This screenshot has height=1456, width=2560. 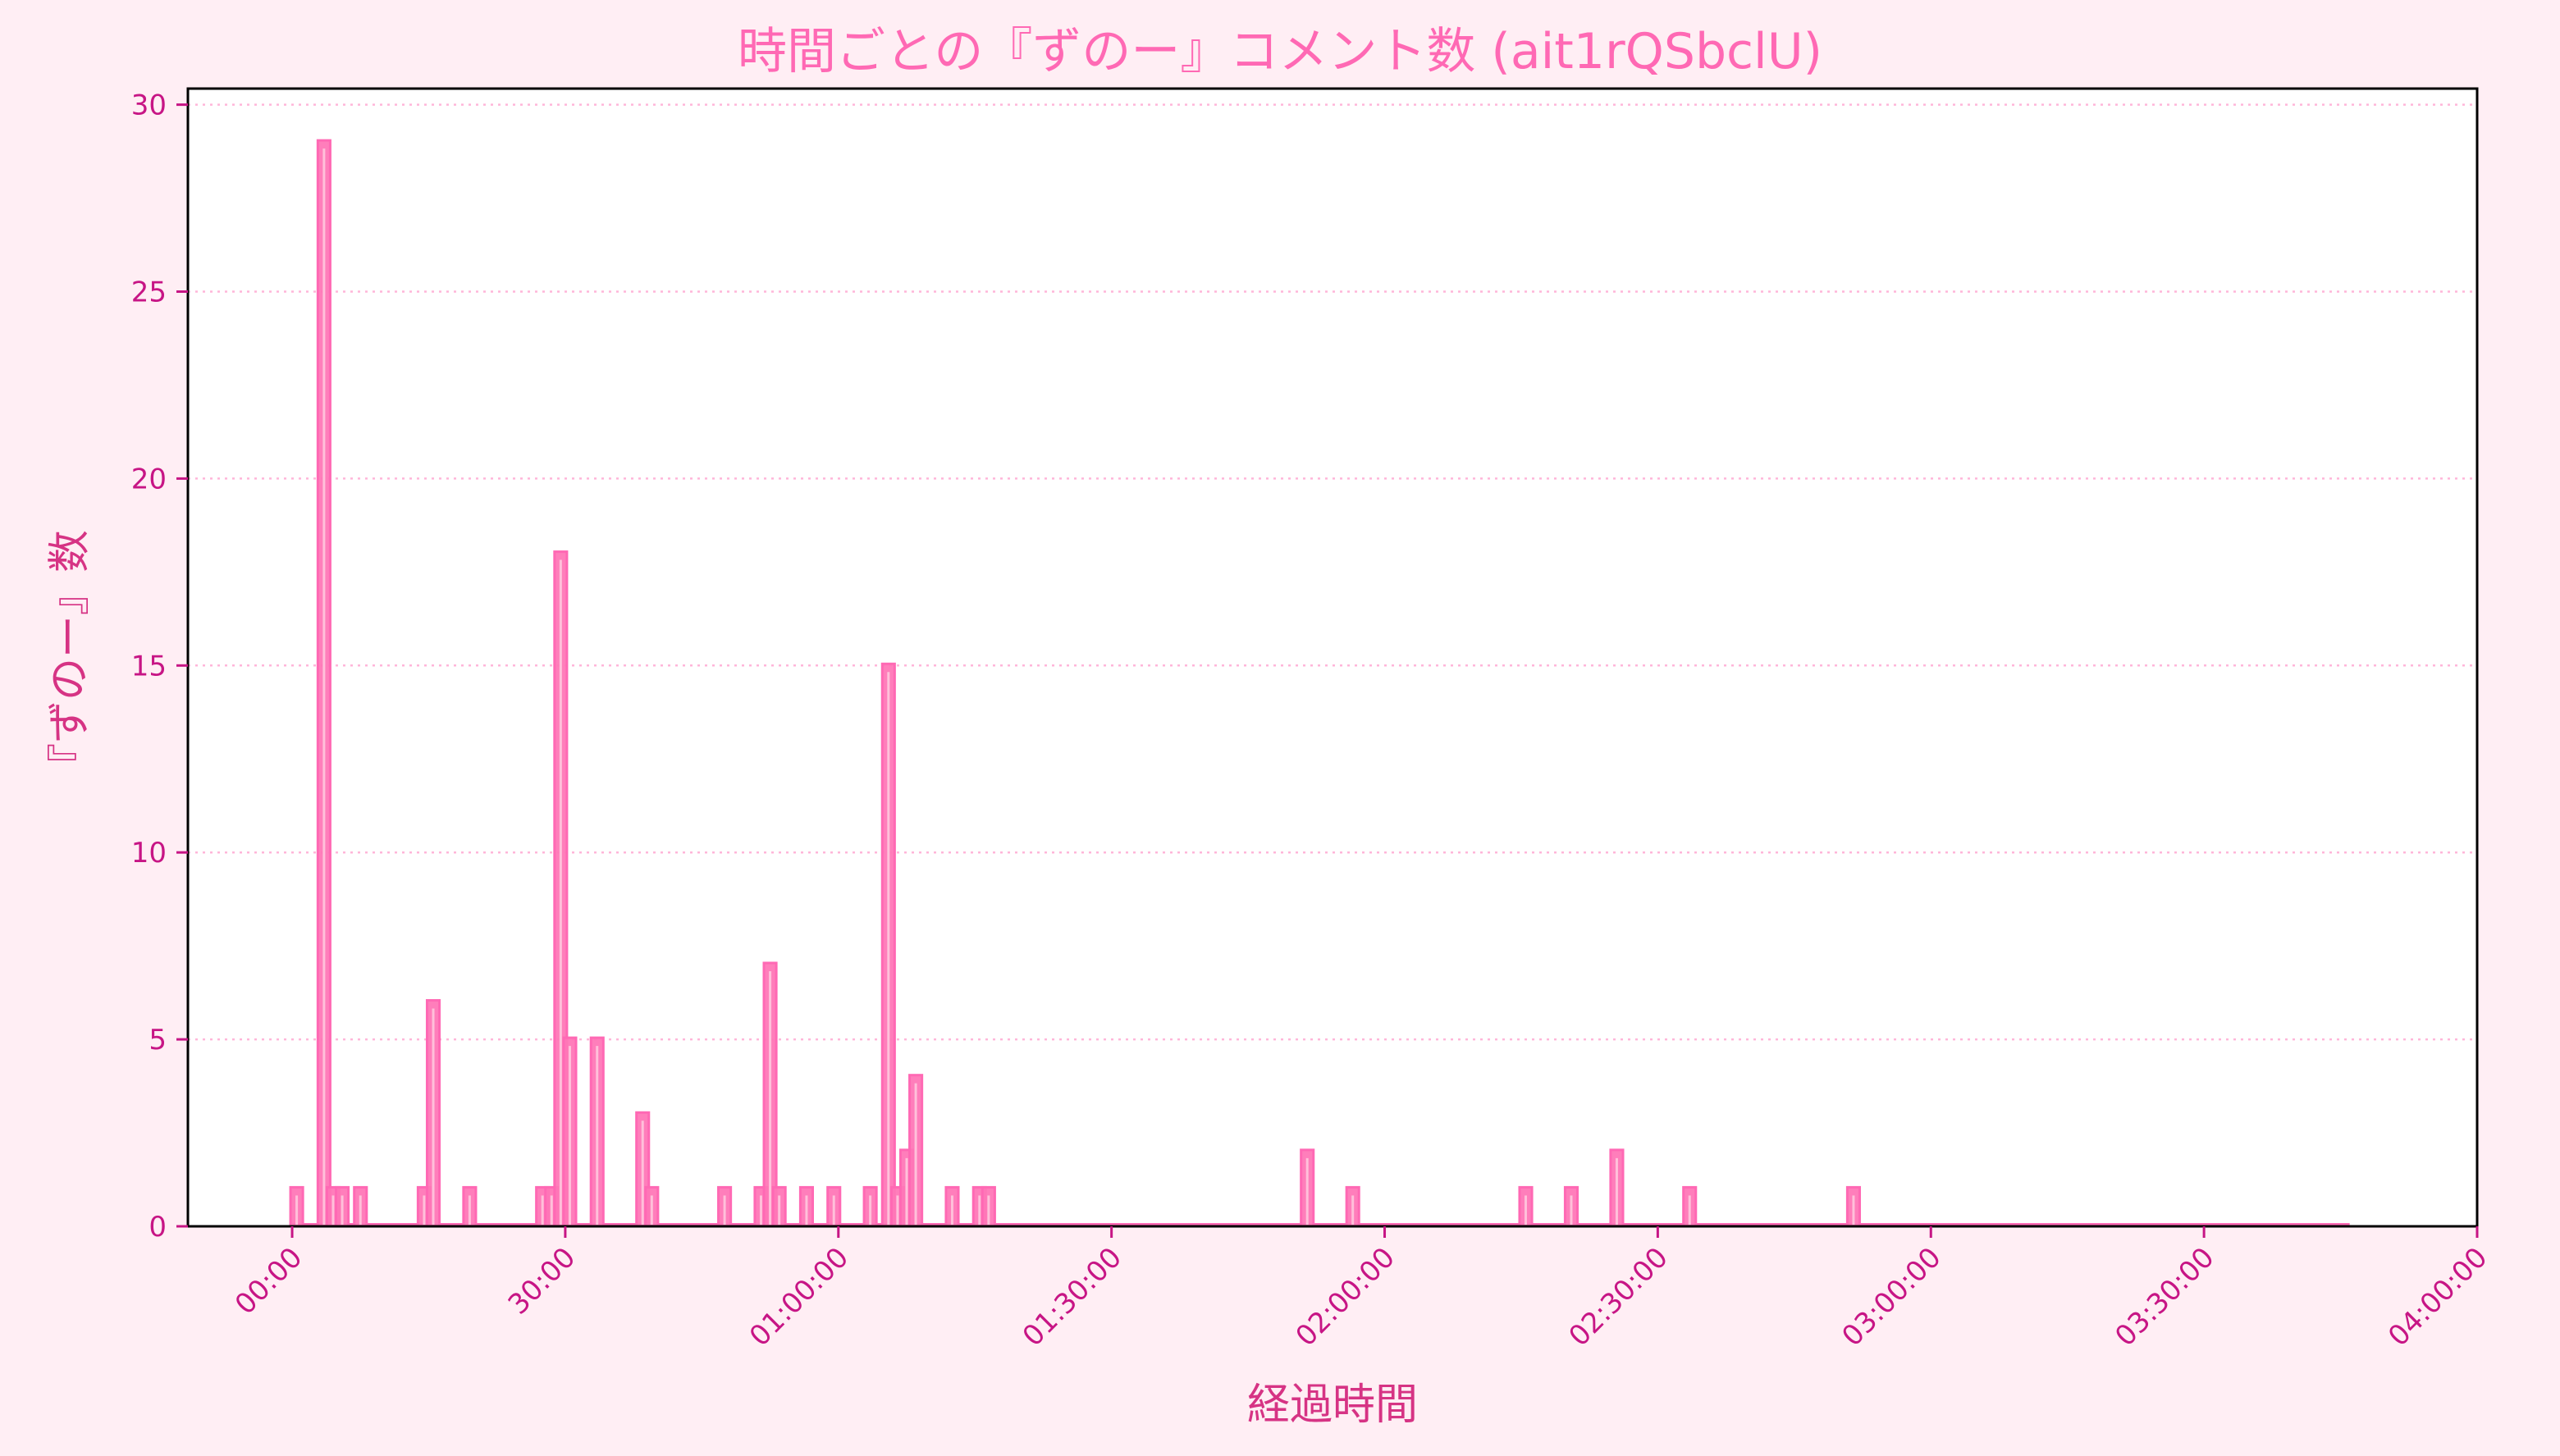 What do you see at coordinates (1345, 1297) in the screenshot?
I see `x-tick-label: 02:00:00` at bounding box center [1345, 1297].